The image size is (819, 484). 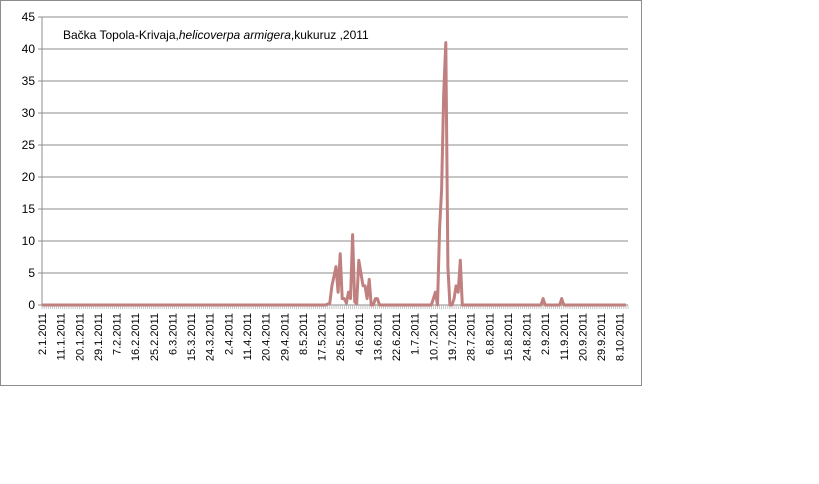 I want to click on y-tick-label: 0, so click(x=31, y=305).